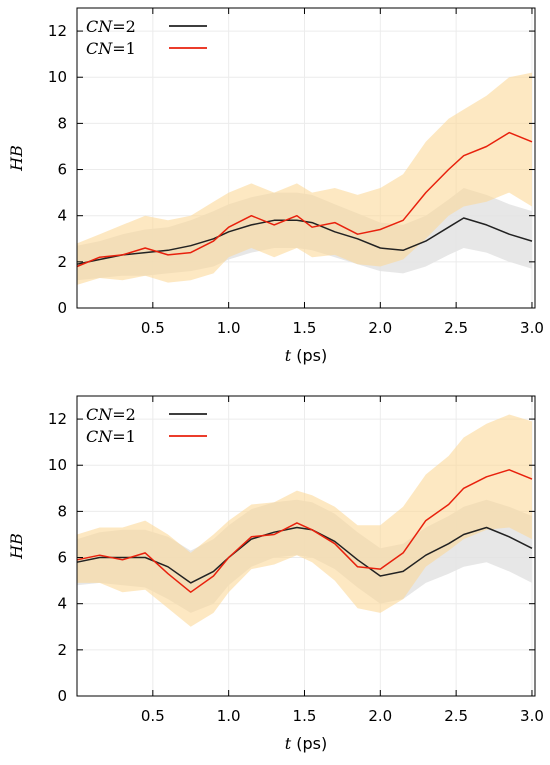  Describe the element at coordinates (304, 555) in the screenshot. I see `series-line-cn2` at that location.